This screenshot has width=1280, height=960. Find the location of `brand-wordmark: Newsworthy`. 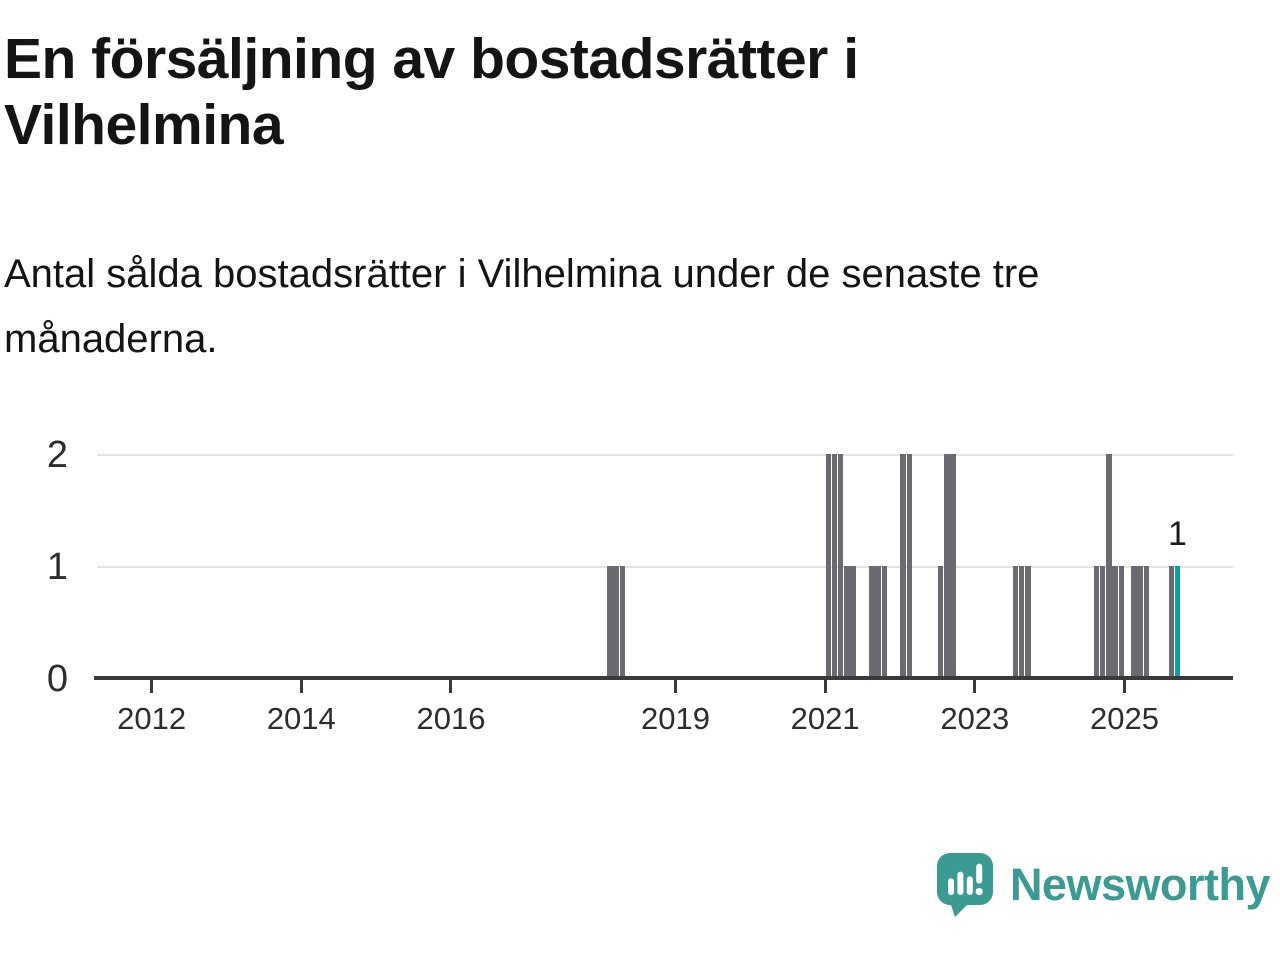

brand-wordmark: Newsworthy is located at coordinates (1140, 884).